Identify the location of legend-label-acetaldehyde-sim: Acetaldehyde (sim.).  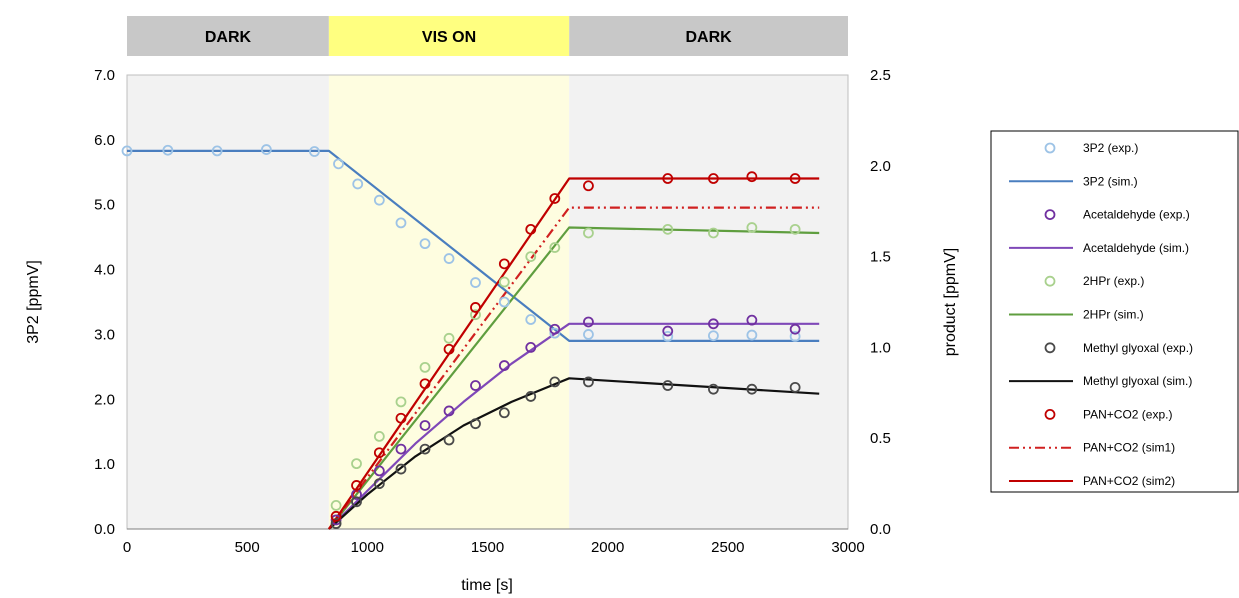
(1136, 248).